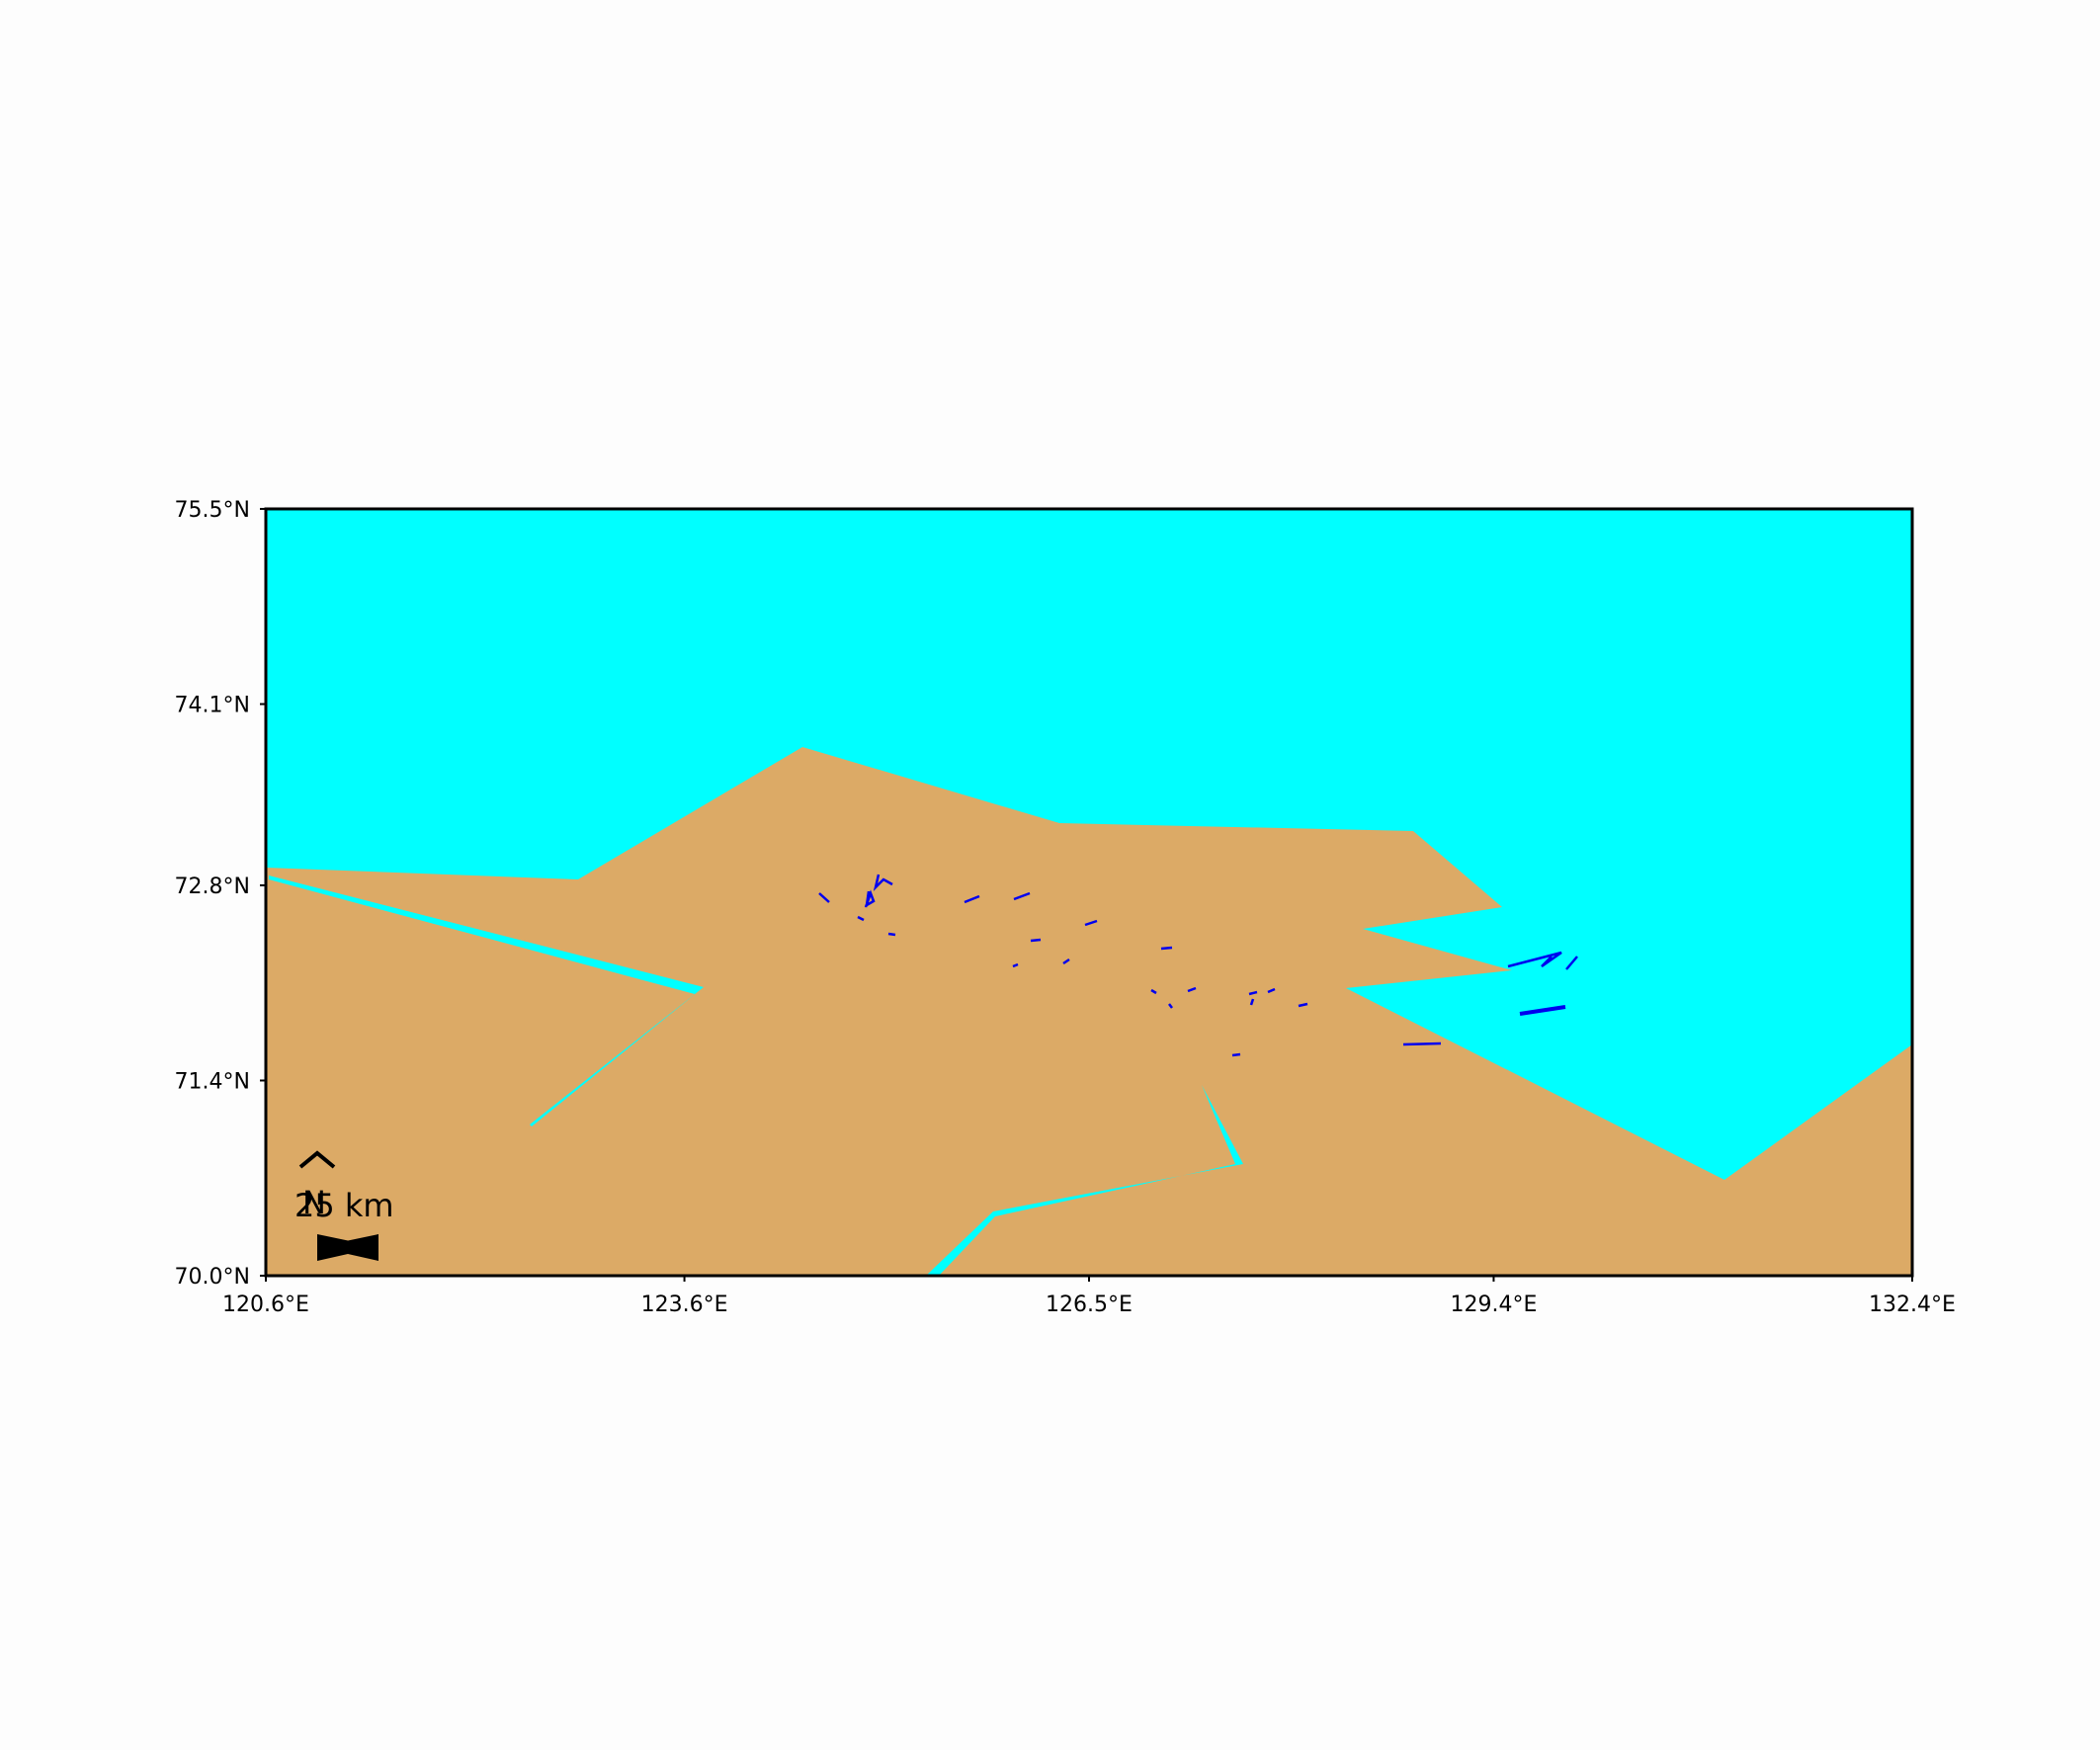 The height and width of the screenshot is (1750, 2100). I want to click on y-tick-label: 70.0°N, so click(212, 1277).